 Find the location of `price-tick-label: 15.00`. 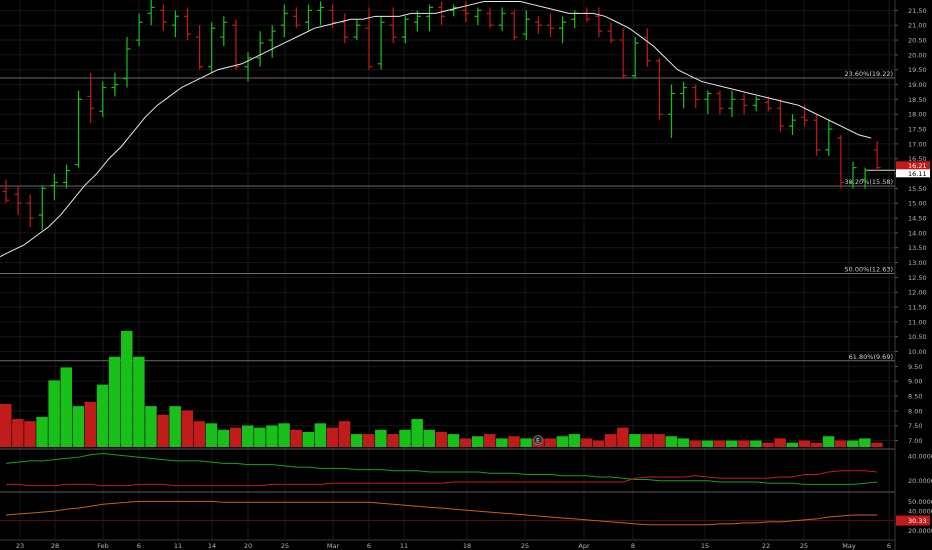

price-tick-label: 15.00 is located at coordinates (917, 204).